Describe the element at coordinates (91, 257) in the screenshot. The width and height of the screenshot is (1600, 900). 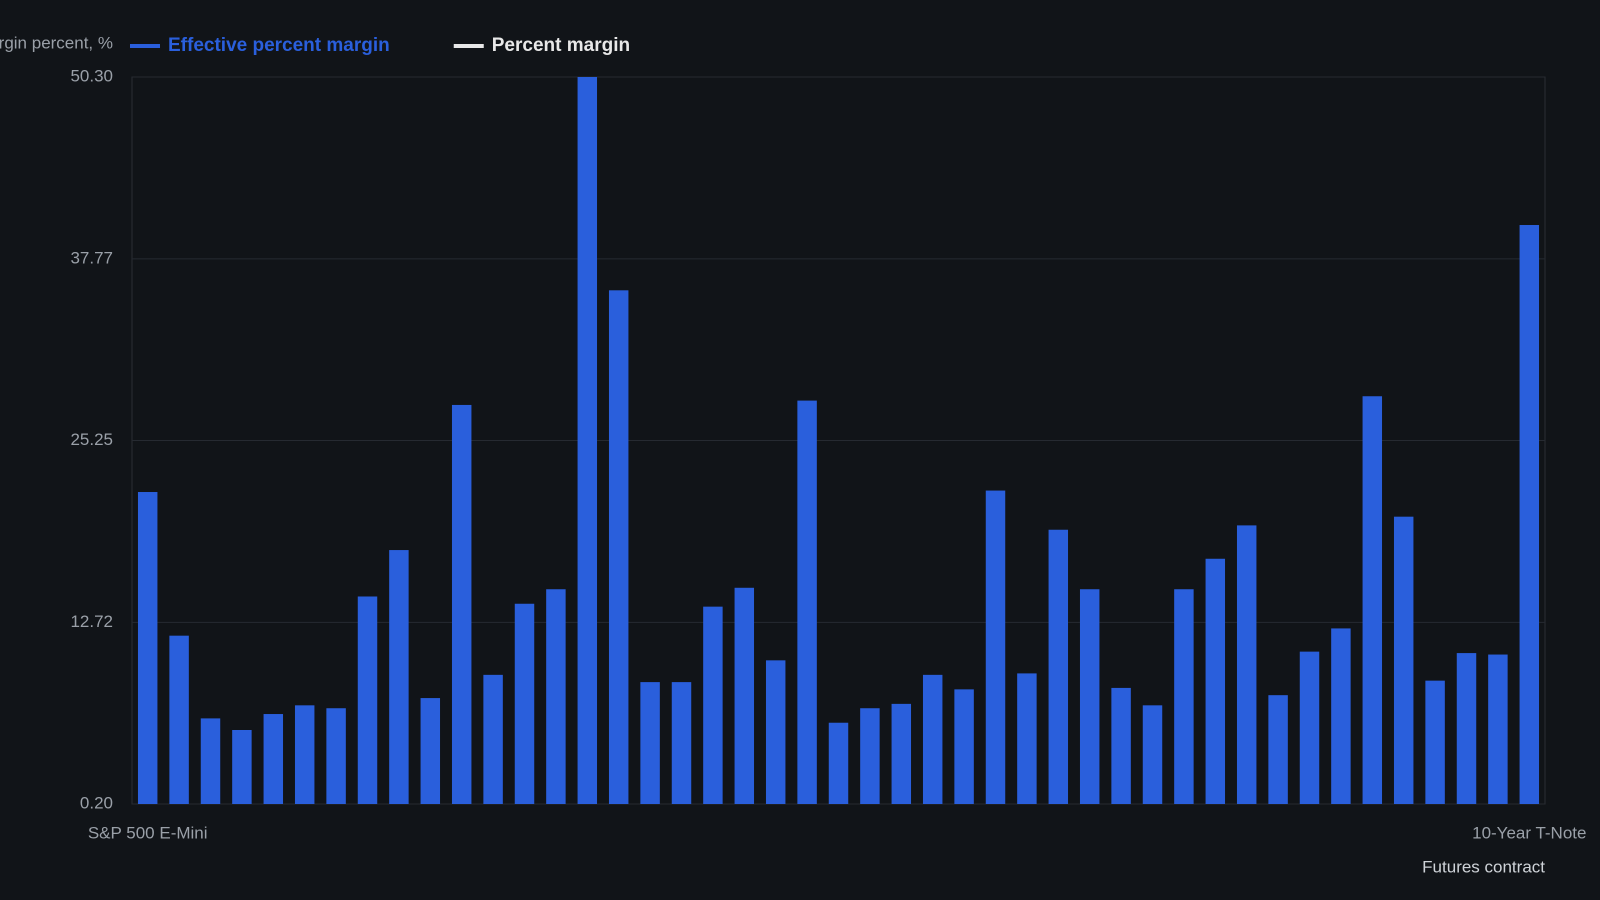
I see `y-tick-label: 37.77` at that location.